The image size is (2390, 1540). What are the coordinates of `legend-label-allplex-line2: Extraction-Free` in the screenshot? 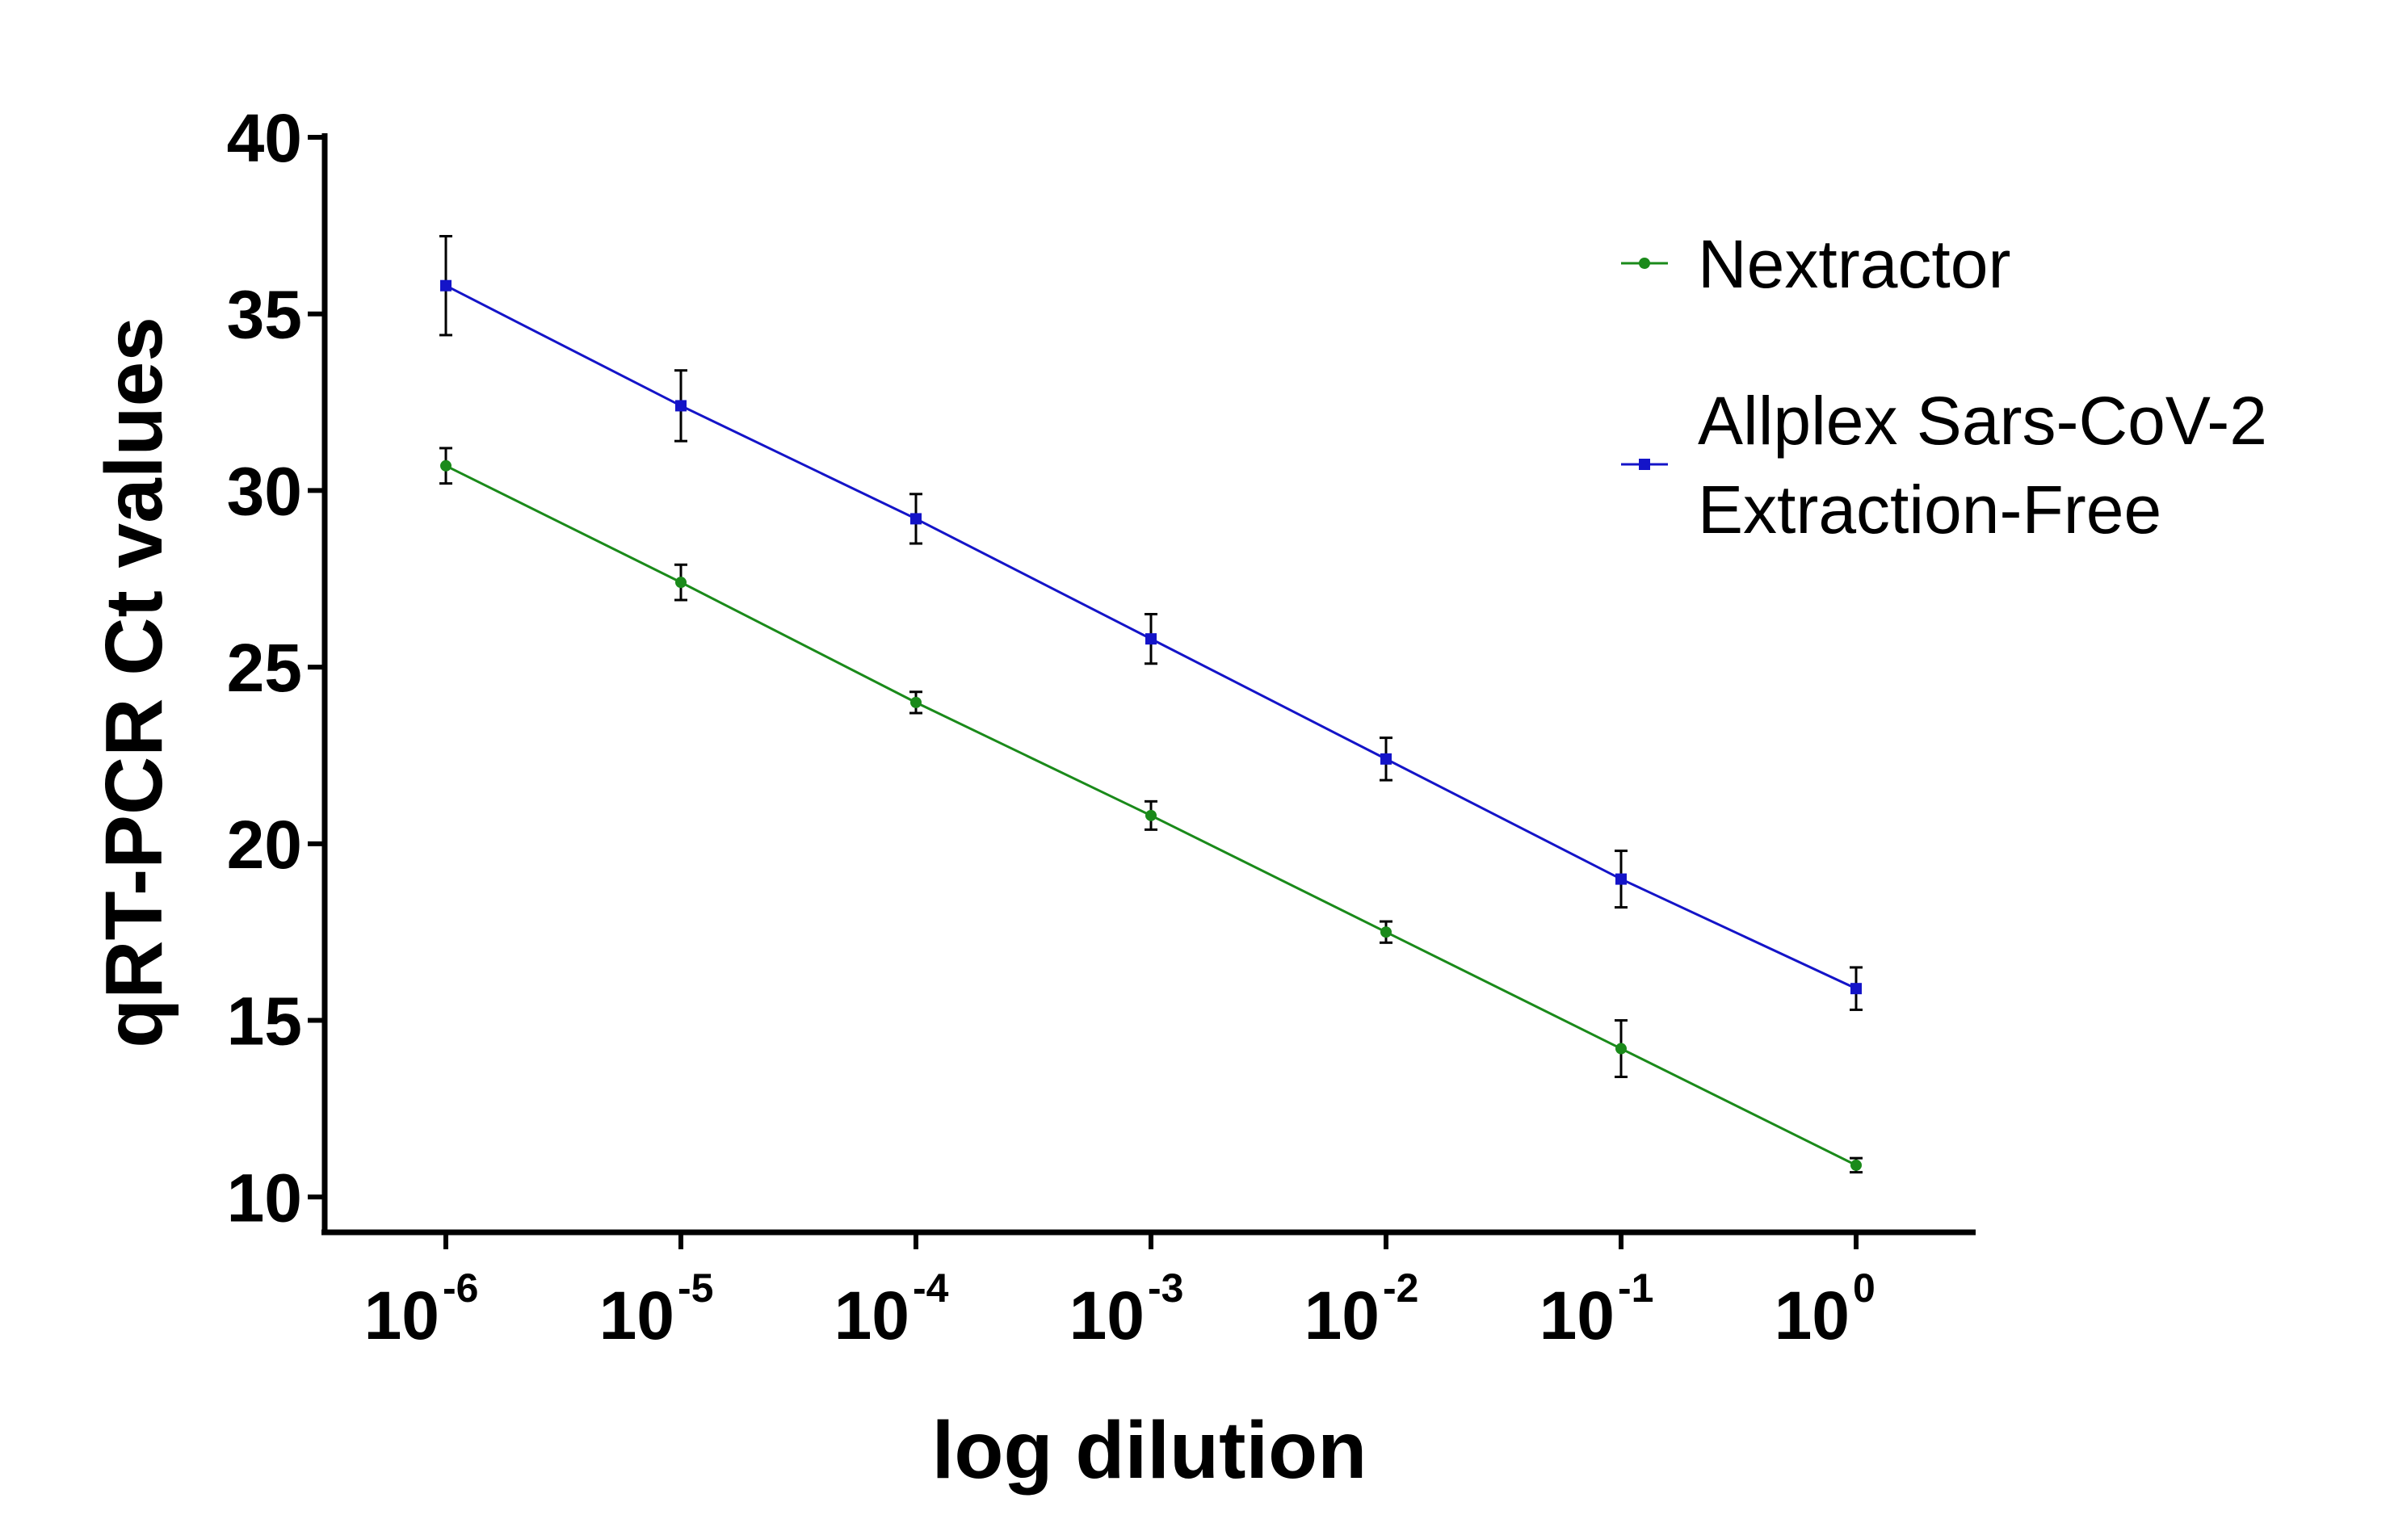 It's located at (1929, 510).